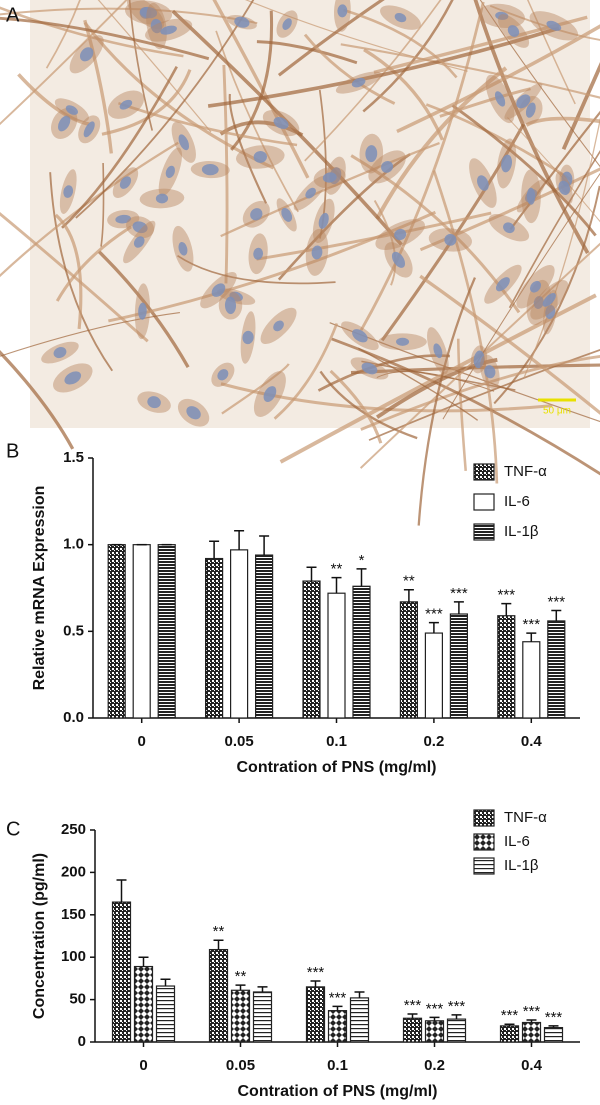  I want to click on legend-label: IL-6, so click(517, 501).